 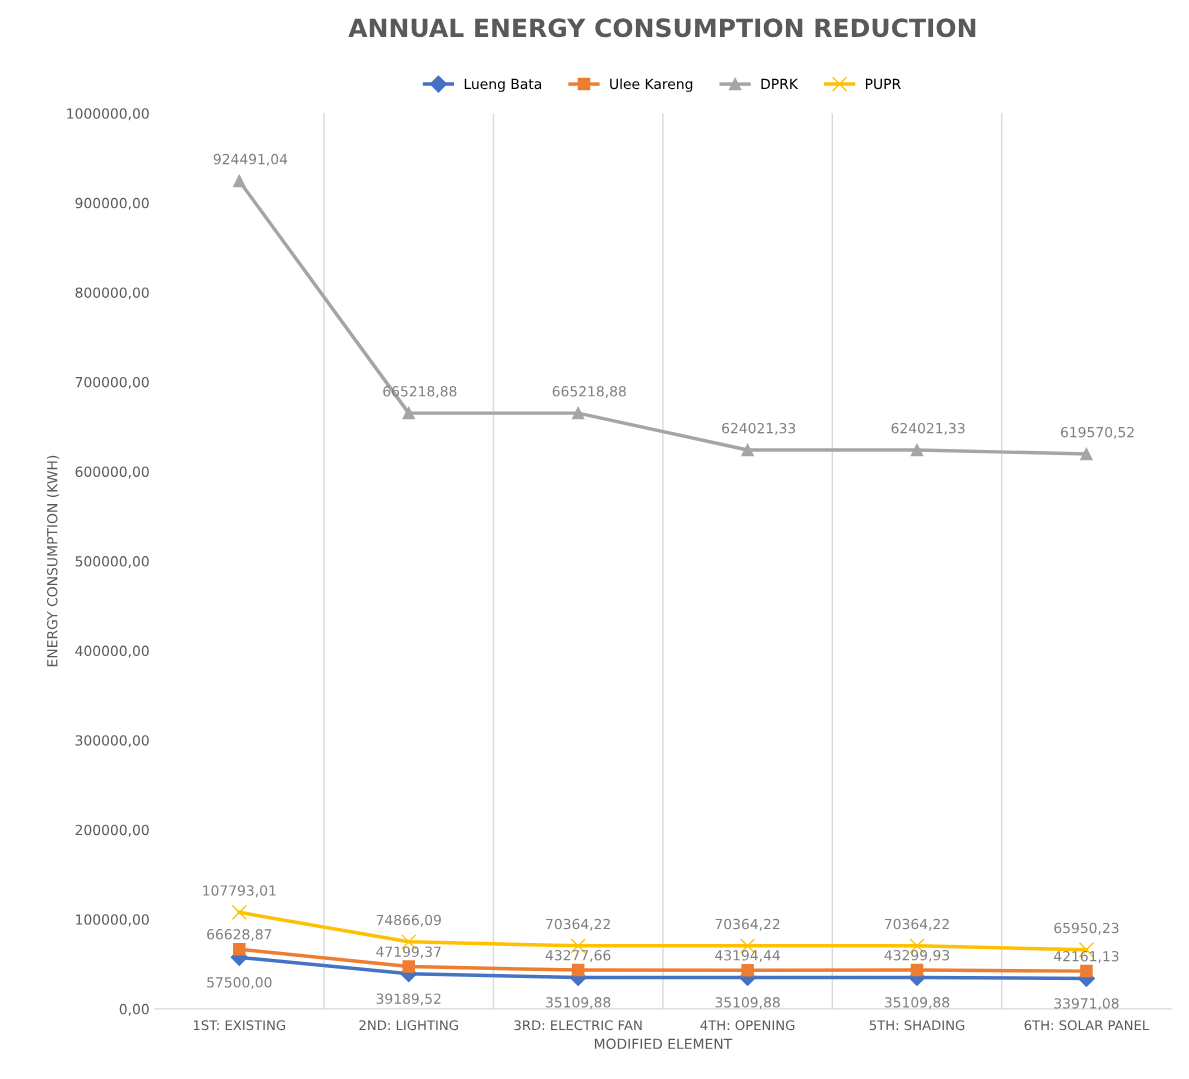 What do you see at coordinates (408, 1025) in the screenshot?
I see `x-tick-label: 2ND: LIGHTING` at bounding box center [408, 1025].